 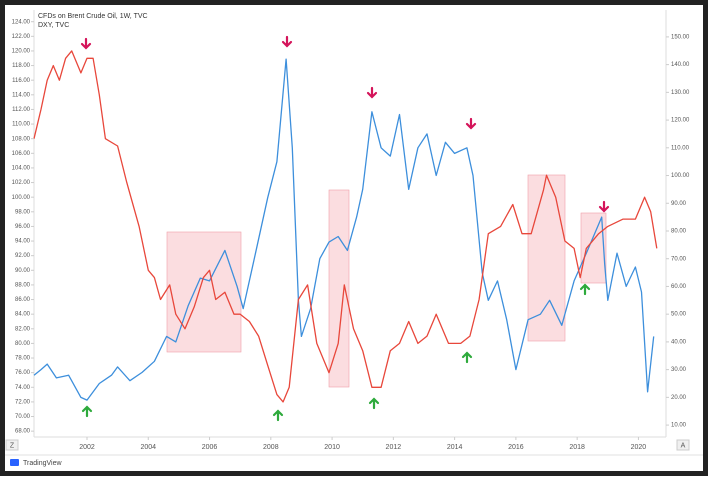 I want to click on y2-tick-label: 50.00, so click(x=679, y=315).